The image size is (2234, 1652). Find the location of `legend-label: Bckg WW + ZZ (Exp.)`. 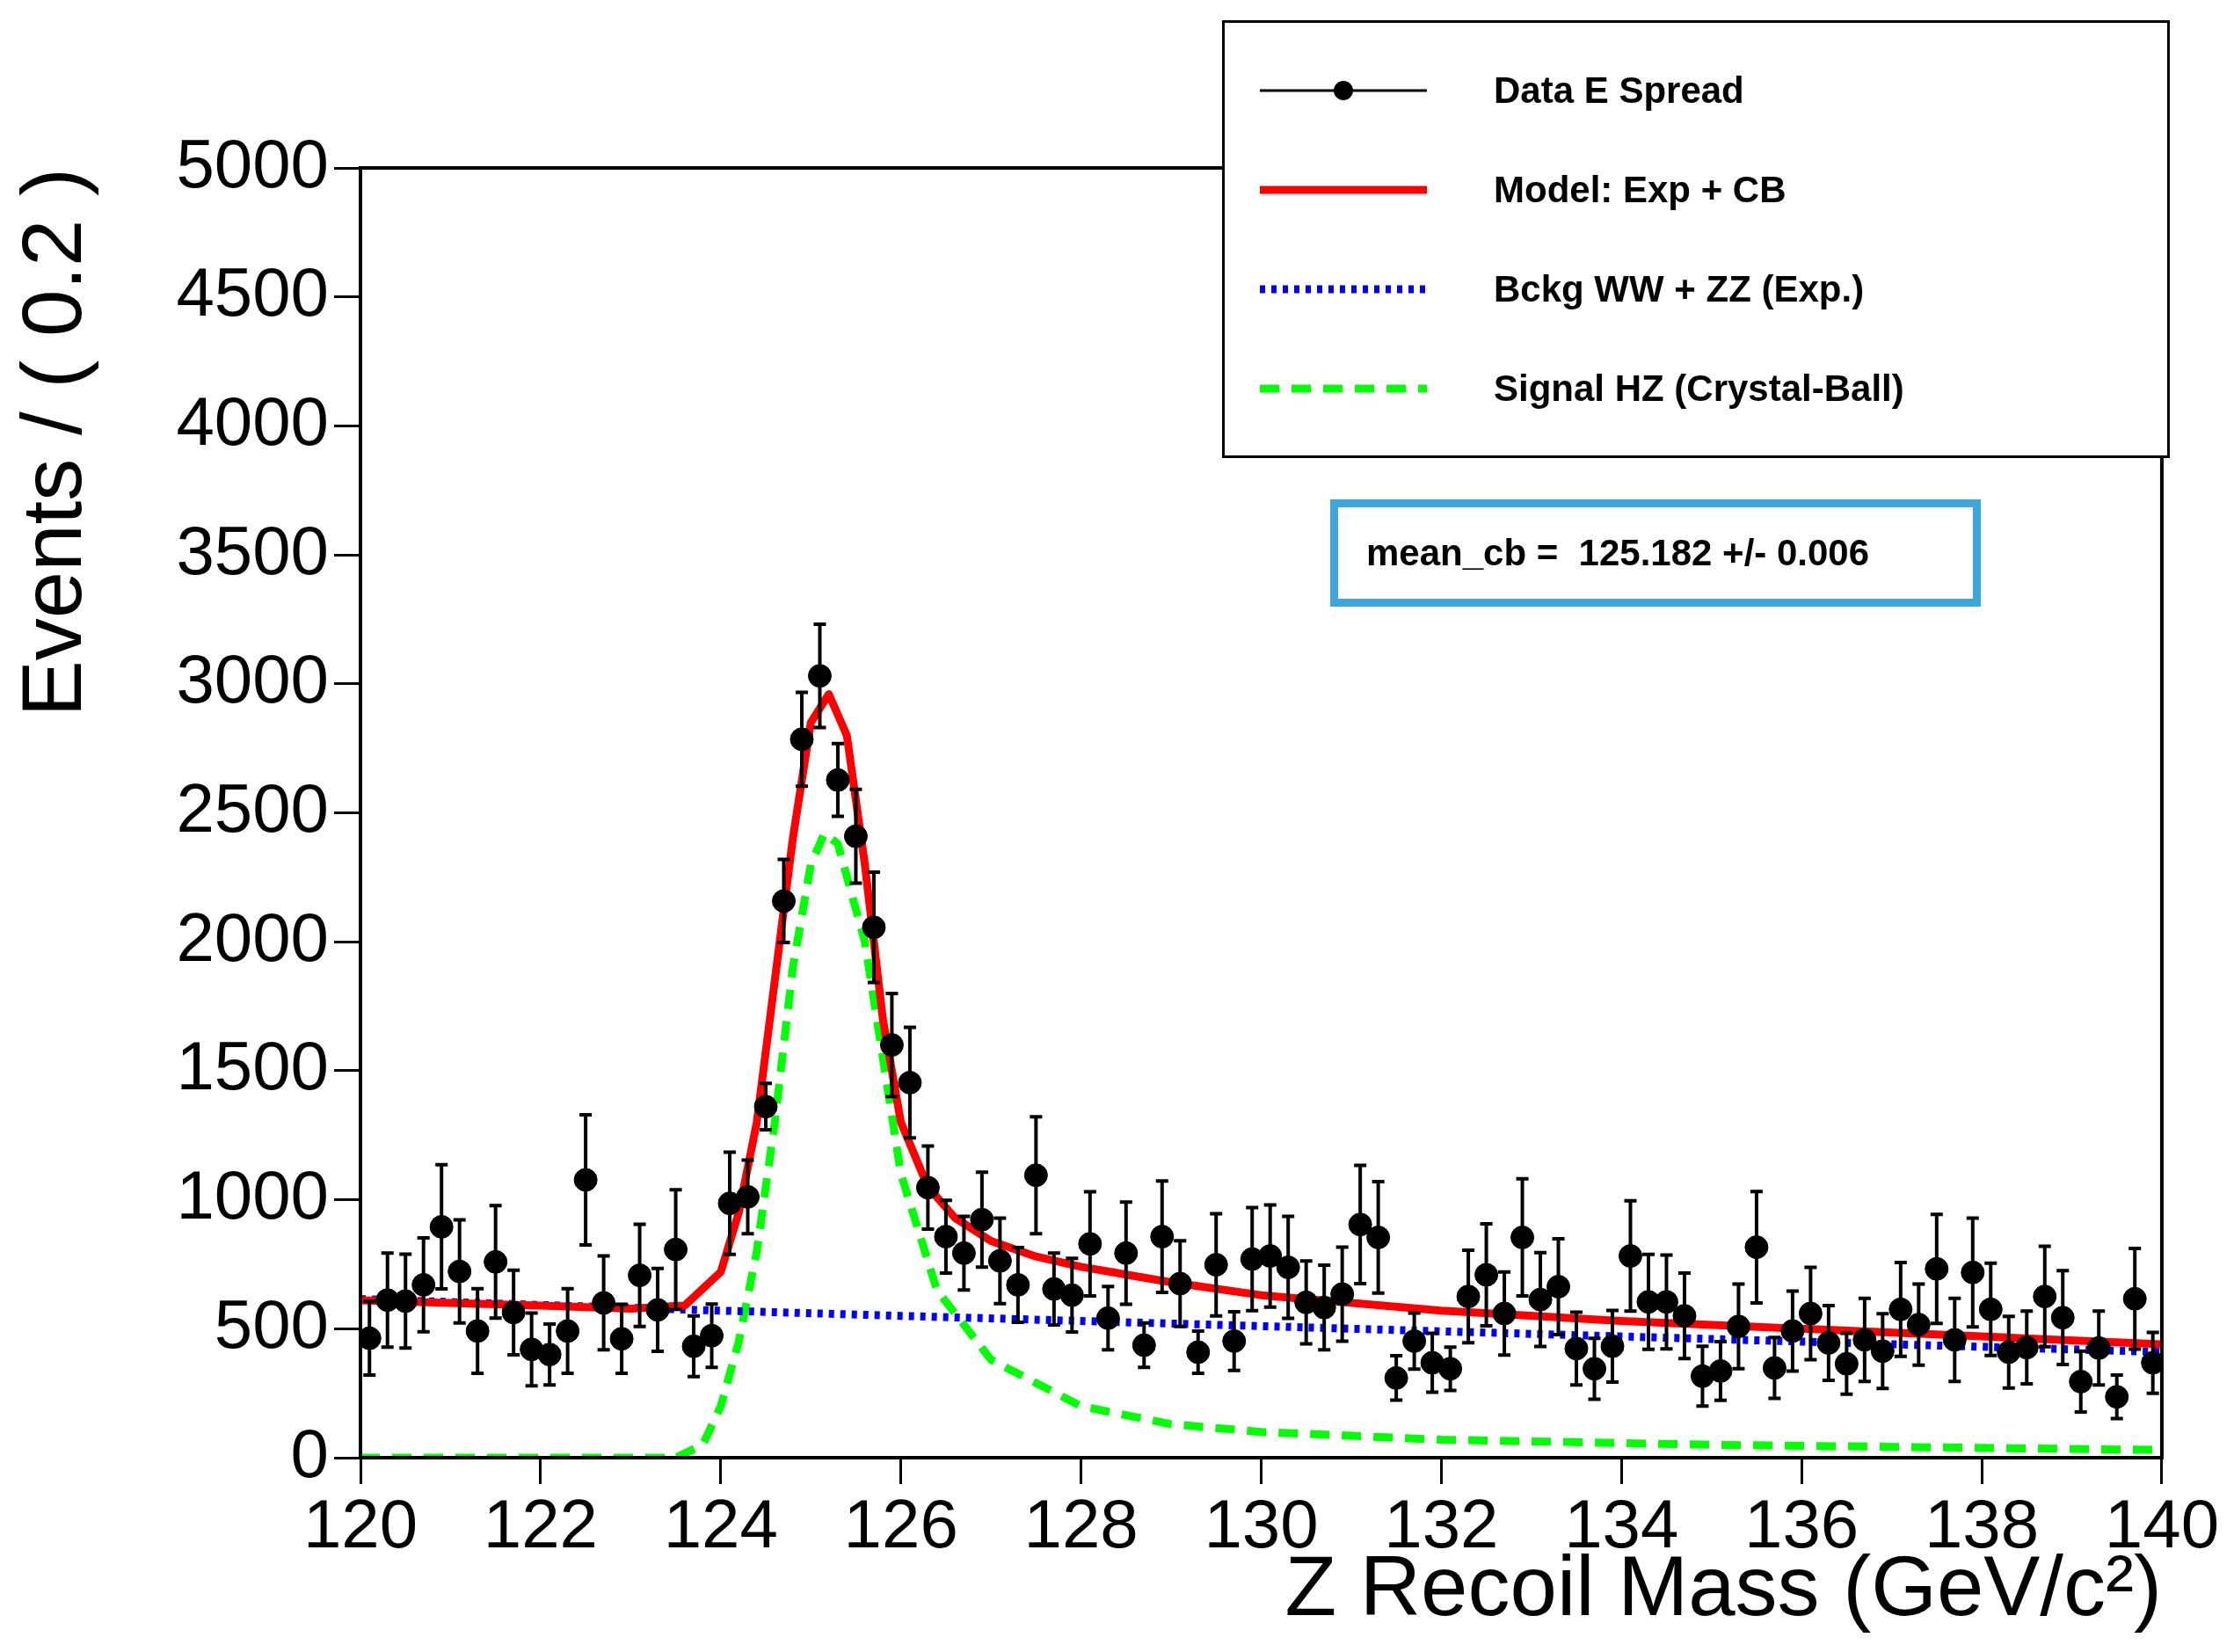

legend-label: Bckg WW + ZZ (Exp.) is located at coordinates (1679, 288).